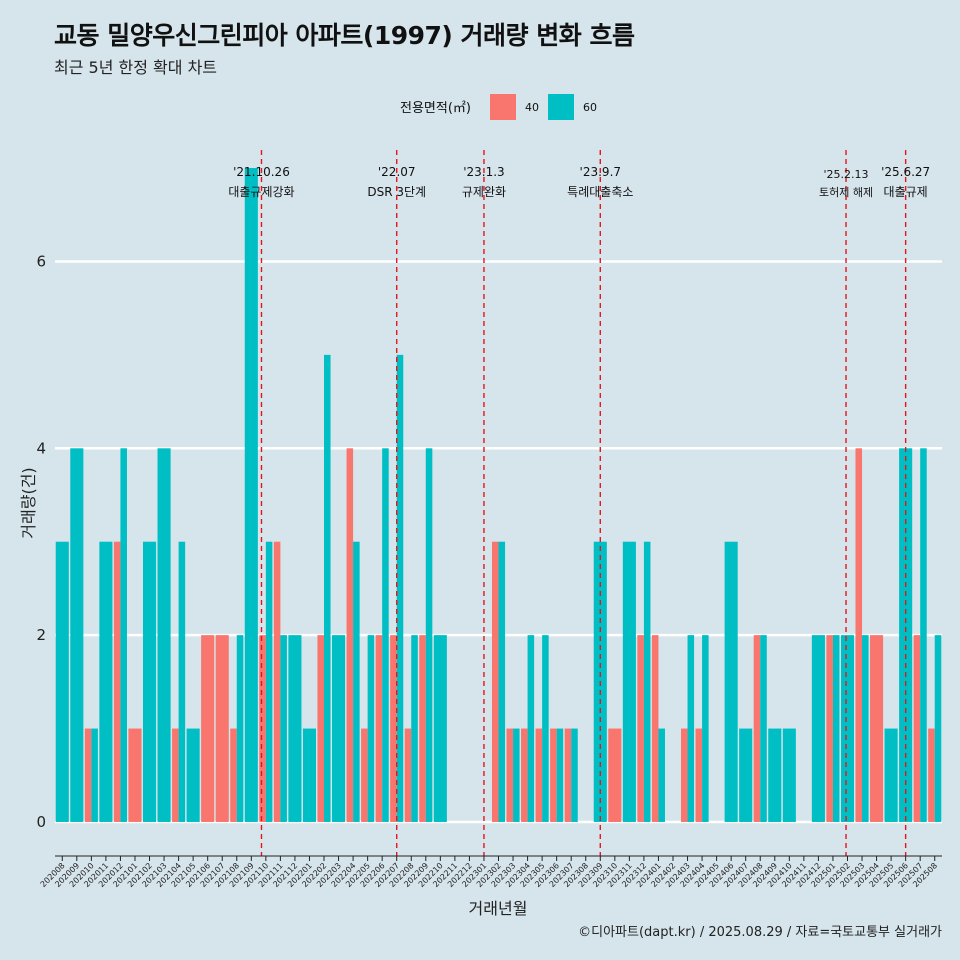  What do you see at coordinates (600, 172) in the screenshot?
I see `event-date-label: '23.9.7` at bounding box center [600, 172].